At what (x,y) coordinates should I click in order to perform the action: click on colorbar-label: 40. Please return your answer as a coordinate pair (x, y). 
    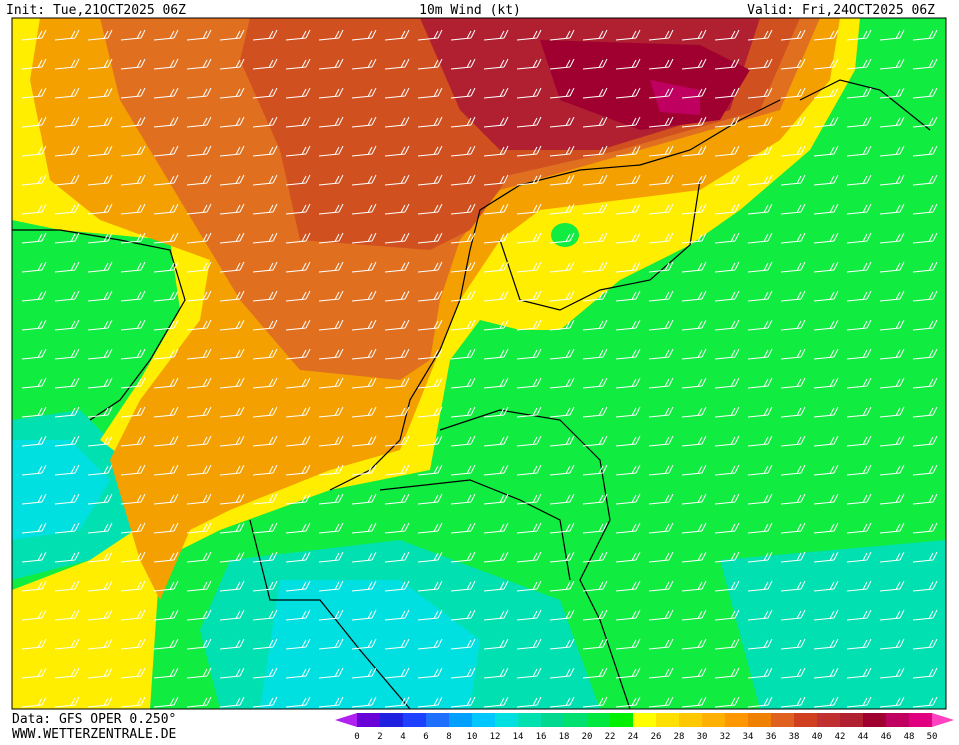
    Looking at the image, I should click on (817, 736).